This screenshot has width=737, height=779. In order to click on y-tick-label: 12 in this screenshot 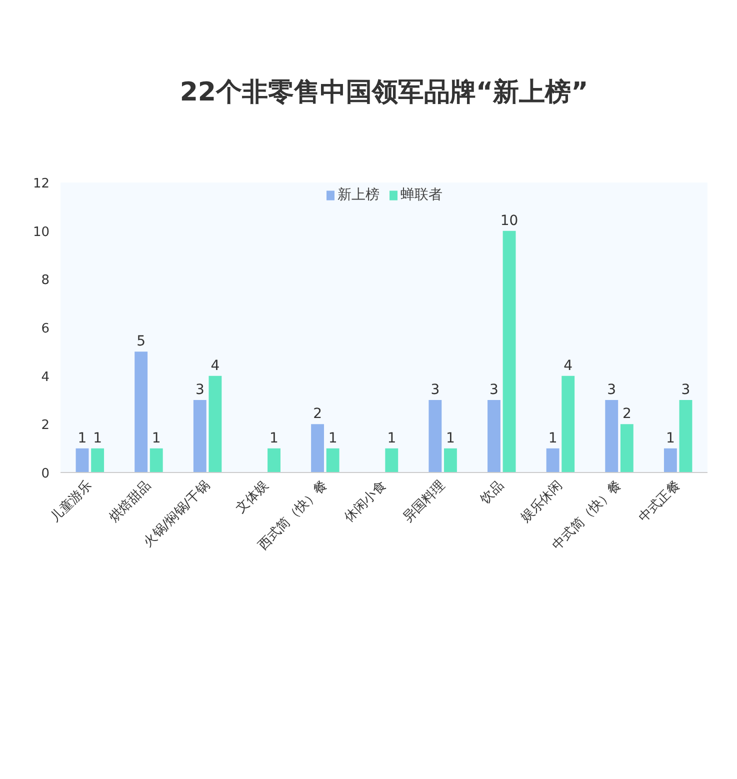, I will do `click(41, 184)`.